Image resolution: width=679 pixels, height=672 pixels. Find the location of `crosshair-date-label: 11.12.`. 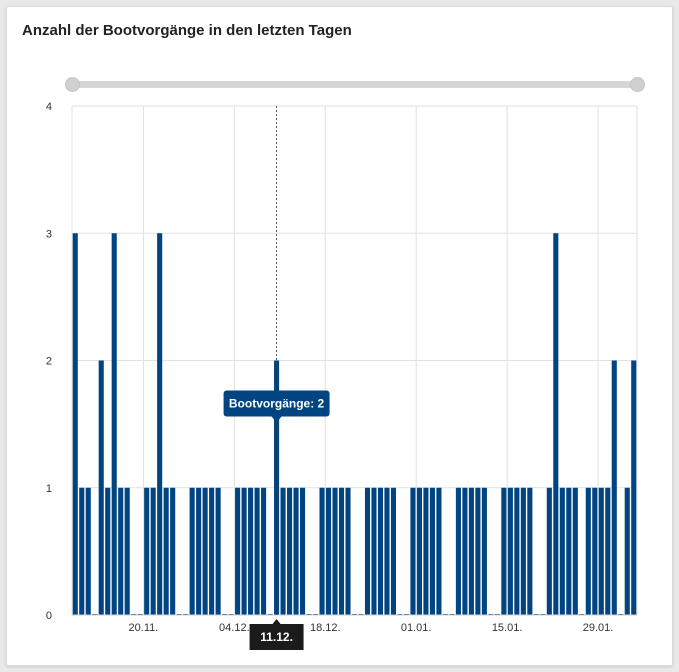

crosshair-date-label: 11.12. is located at coordinates (276, 634).